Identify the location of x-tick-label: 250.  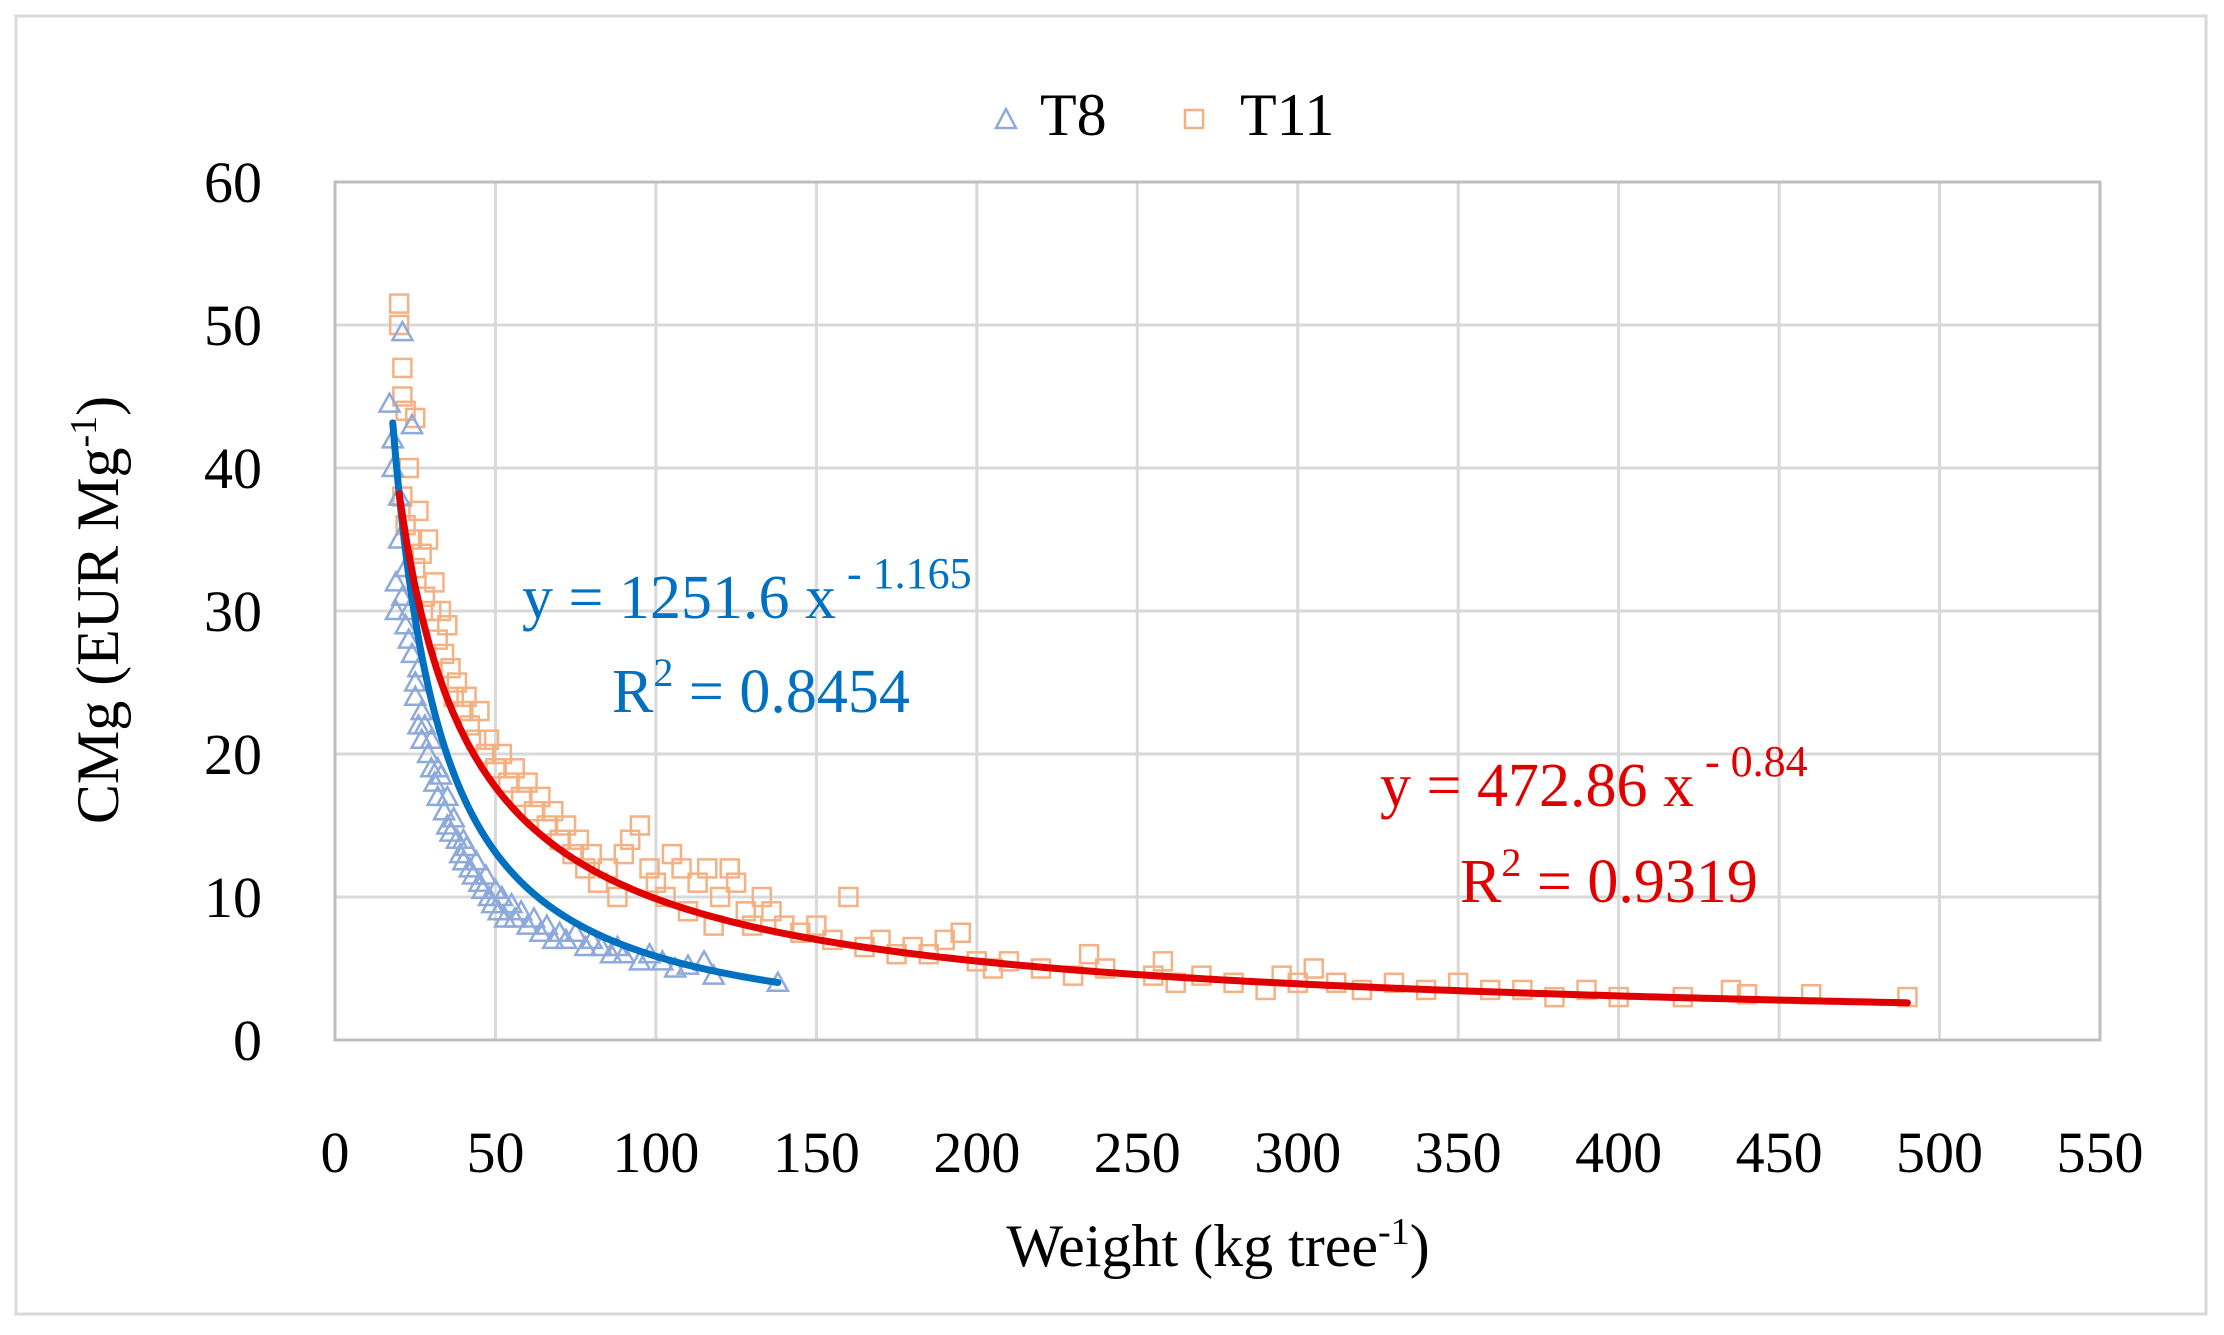
(1137, 1152).